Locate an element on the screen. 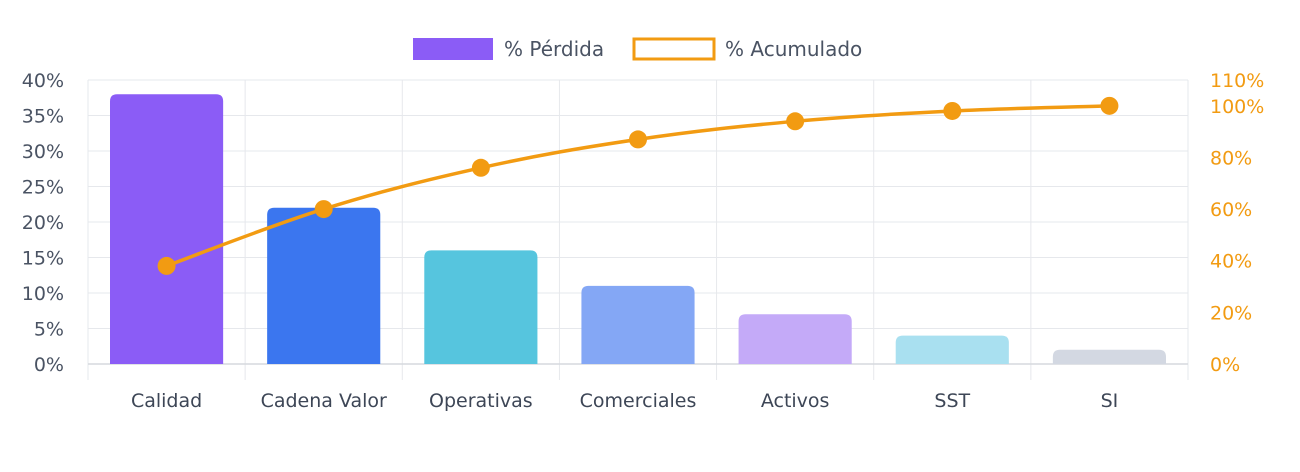 The image size is (1300, 472). cumulative-point-calidad is located at coordinates (166, 265).